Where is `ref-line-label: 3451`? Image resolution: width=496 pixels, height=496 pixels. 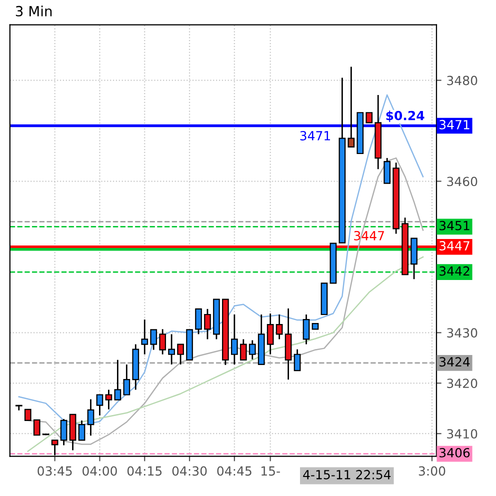 ref-line-label: 3451 is located at coordinates (455, 225).